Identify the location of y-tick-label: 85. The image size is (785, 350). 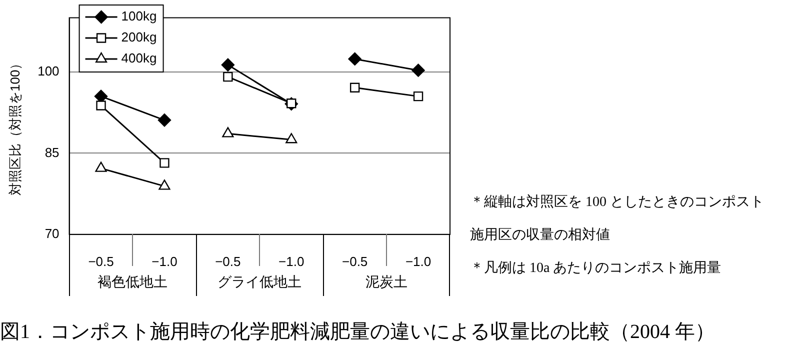
(52, 152).